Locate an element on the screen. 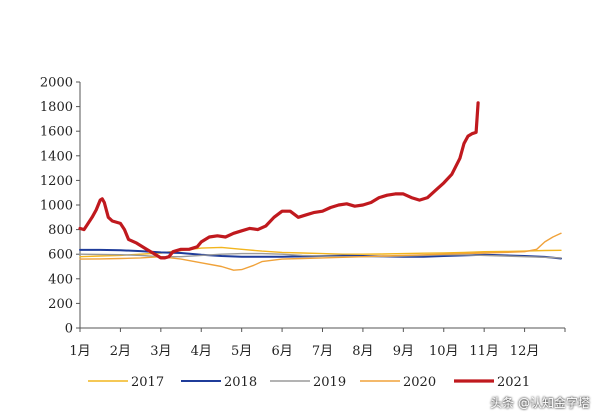 The height and width of the screenshot is (417, 600). watermark-text: 头条 @认知金字塔 is located at coordinates (540, 403).